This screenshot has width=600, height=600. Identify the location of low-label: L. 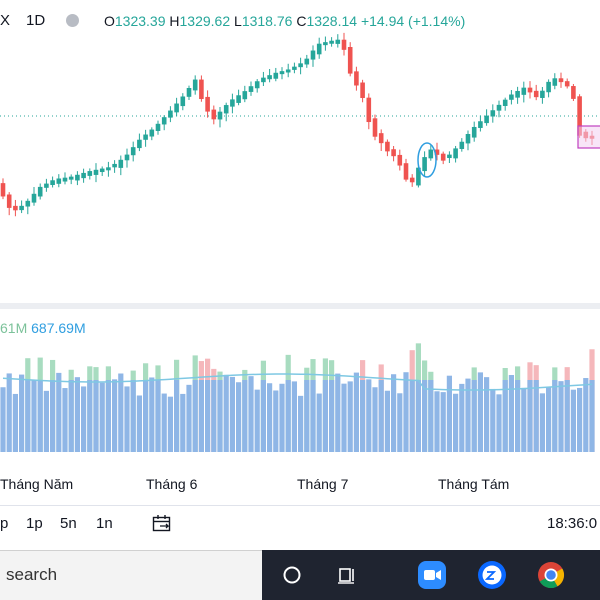
(238, 21).